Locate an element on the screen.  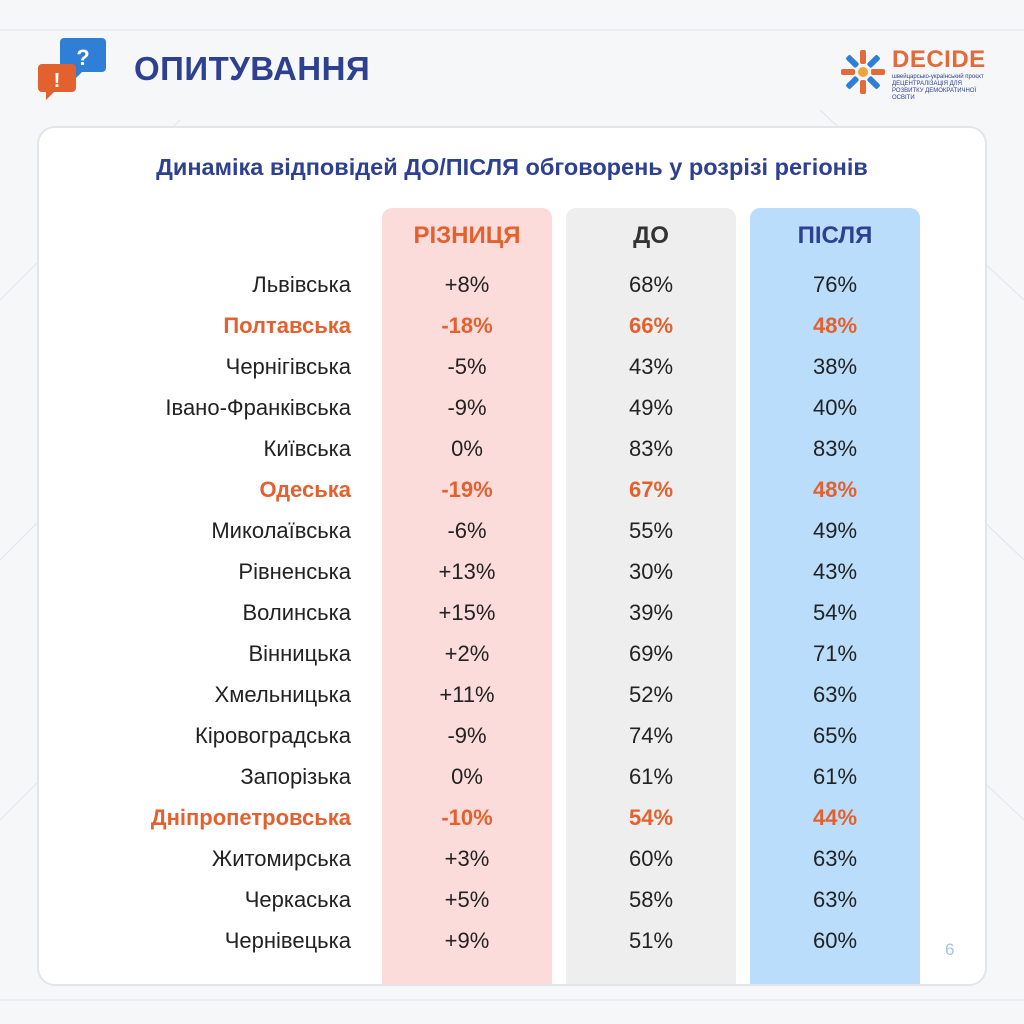
diff-value: +3% is located at coordinates (467, 858).